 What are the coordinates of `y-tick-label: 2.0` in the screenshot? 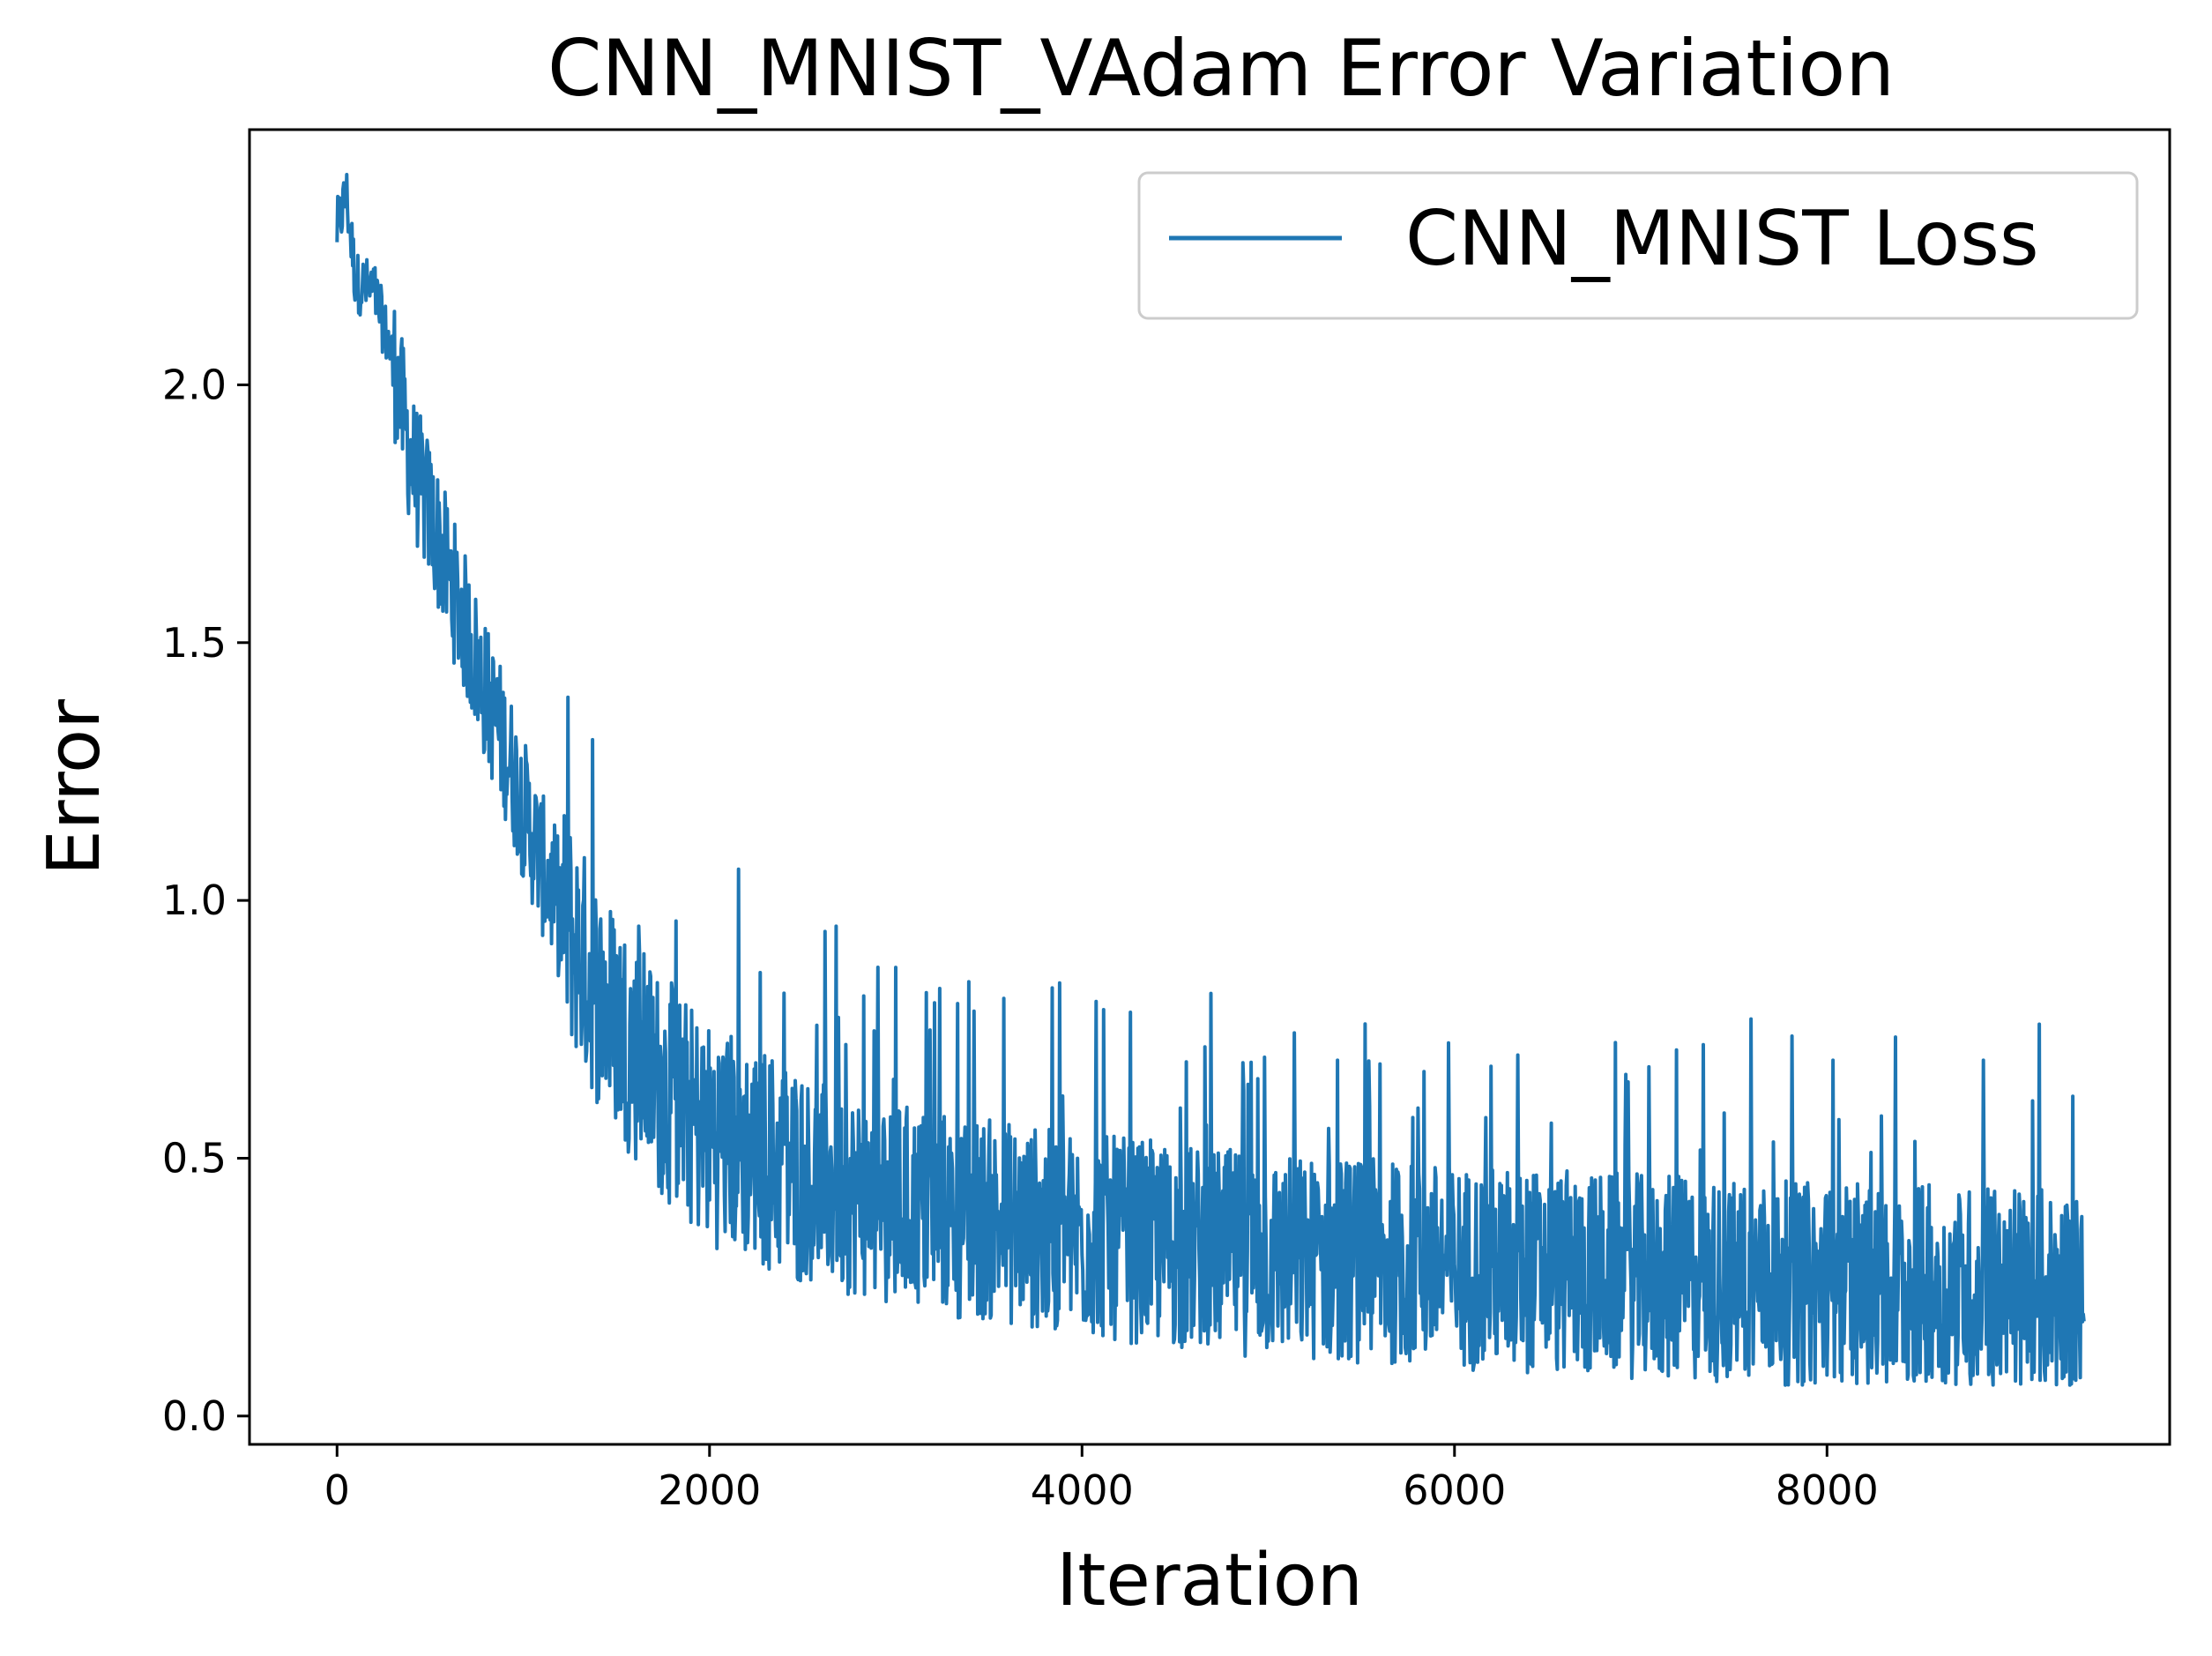 It's located at (194, 384).